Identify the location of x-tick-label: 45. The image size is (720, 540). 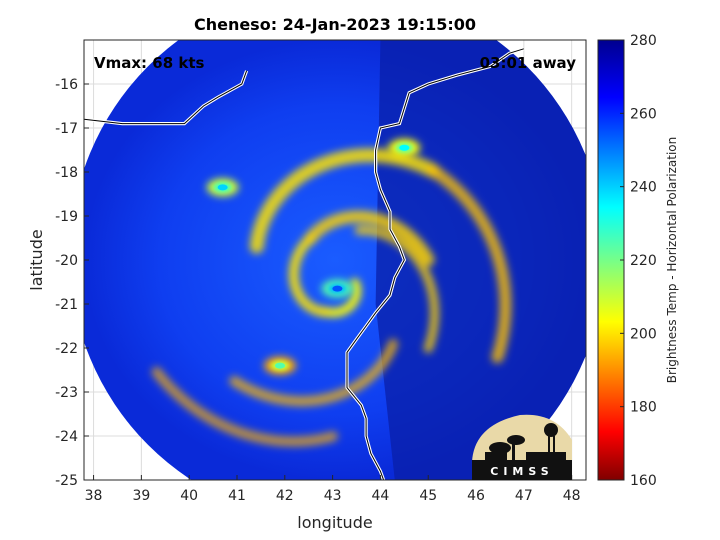
(428, 496).